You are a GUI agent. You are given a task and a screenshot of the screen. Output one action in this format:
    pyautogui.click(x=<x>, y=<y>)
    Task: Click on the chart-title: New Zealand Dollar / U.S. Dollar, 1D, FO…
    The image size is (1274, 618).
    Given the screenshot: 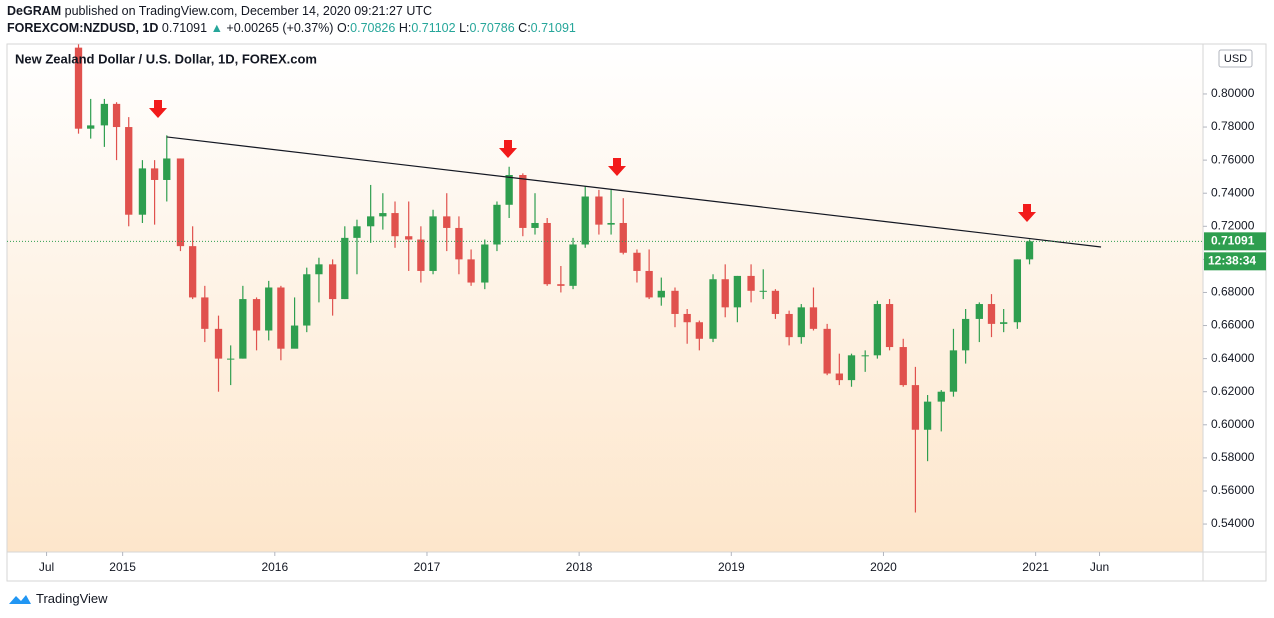 What is the action you would take?
    pyautogui.click(x=166, y=58)
    